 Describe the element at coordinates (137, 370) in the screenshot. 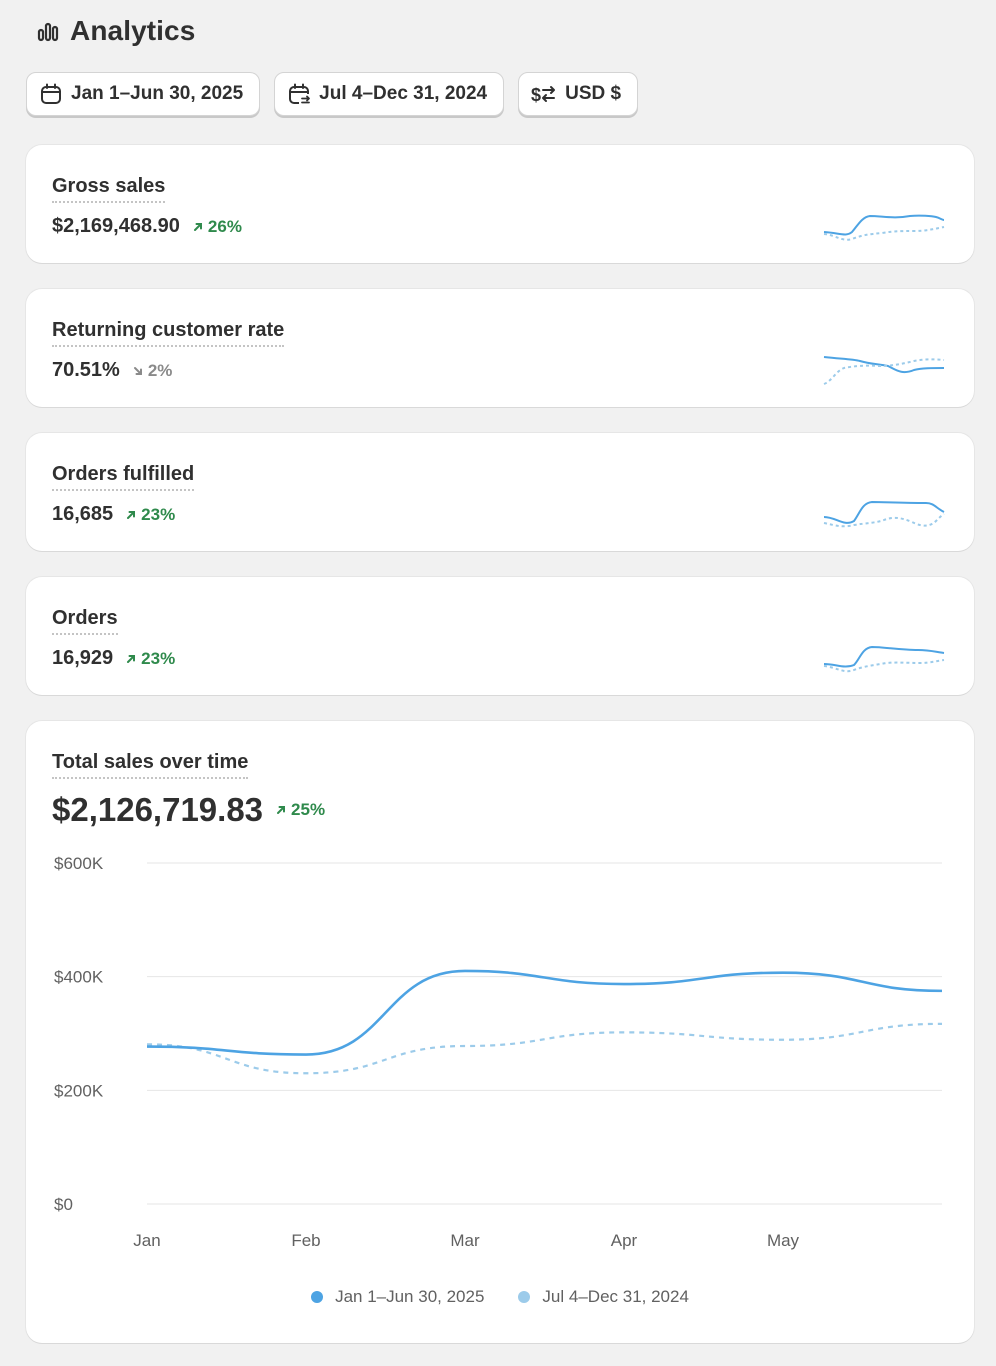

I see `arrow-down-right-icon` at that location.